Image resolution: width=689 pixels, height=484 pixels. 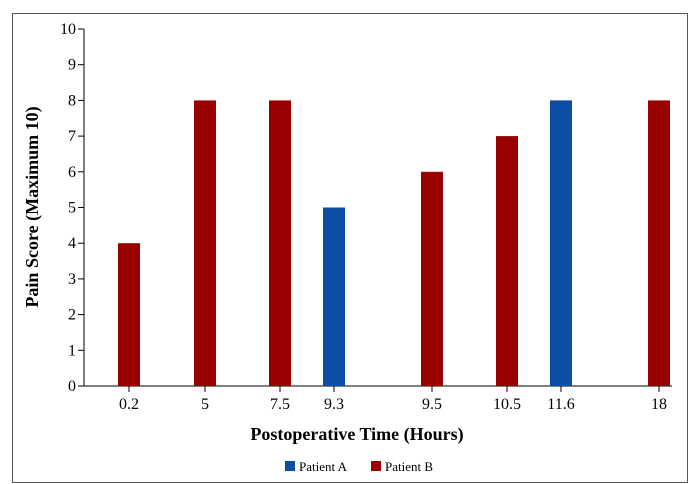 What do you see at coordinates (32, 206) in the screenshot?
I see `y-axis-title: Pain Score (Maximum 10)` at bounding box center [32, 206].